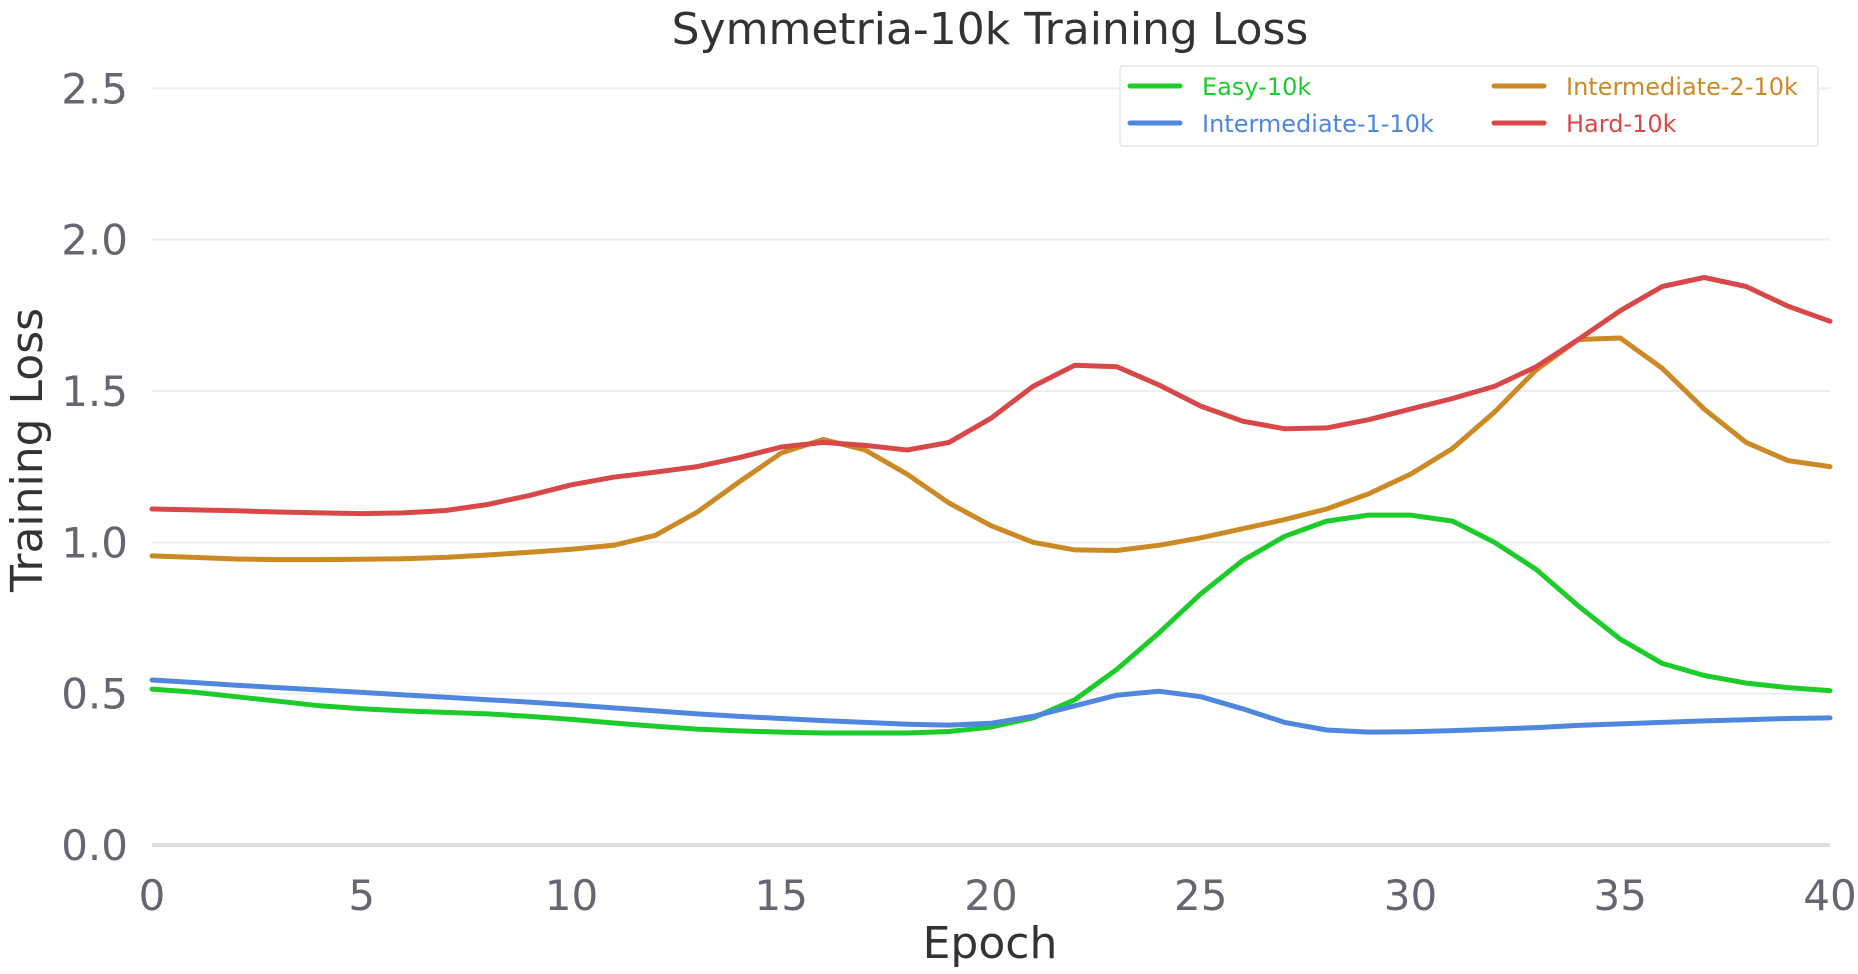  What do you see at coordinates (990, 29) in the screenshot?
I see `chart-title: Symmetria-10k Training Loss` at bounding box center [990, 29].